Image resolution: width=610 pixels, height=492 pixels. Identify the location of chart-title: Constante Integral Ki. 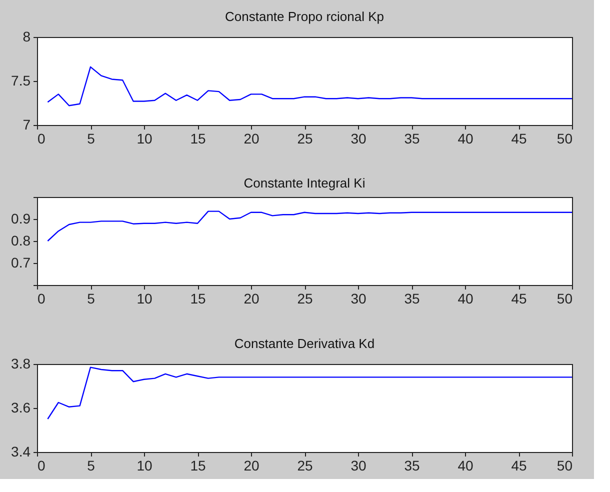
(305, 183).